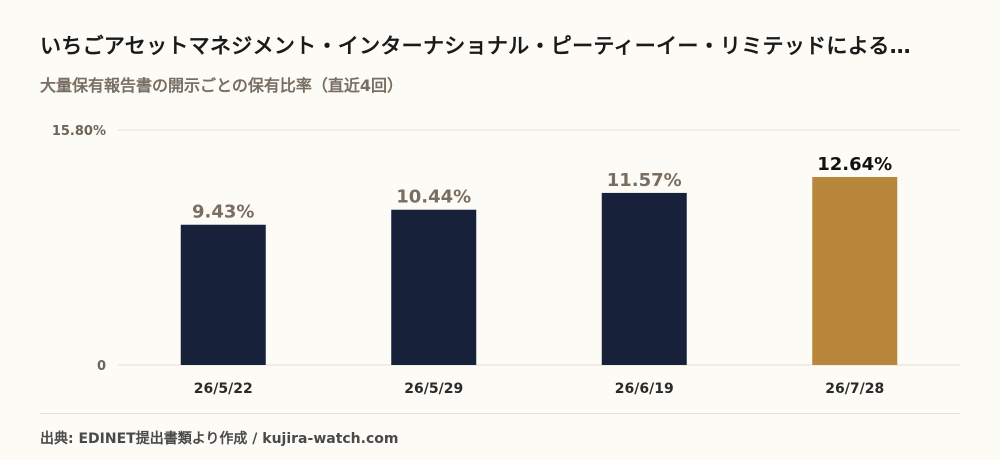  I want to click on x-tick-label: 26/5/22, so click(223, 389).